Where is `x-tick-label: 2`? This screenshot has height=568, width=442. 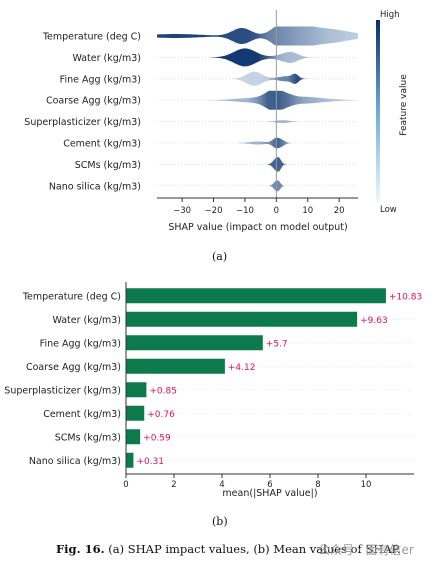 x-tick-label: 2 is located at coordinates (173, 485).